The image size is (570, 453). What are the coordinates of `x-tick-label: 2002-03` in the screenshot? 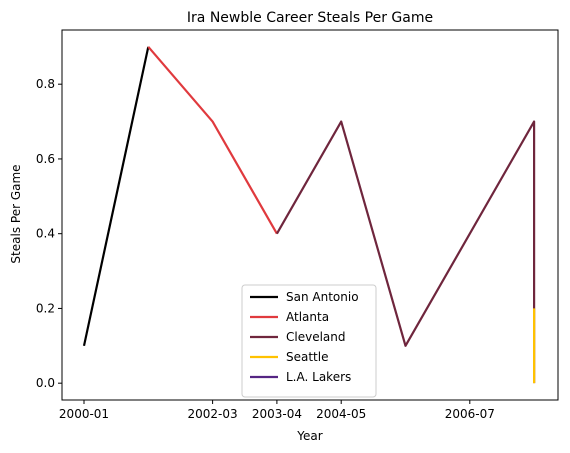 It's located at (213, 414).